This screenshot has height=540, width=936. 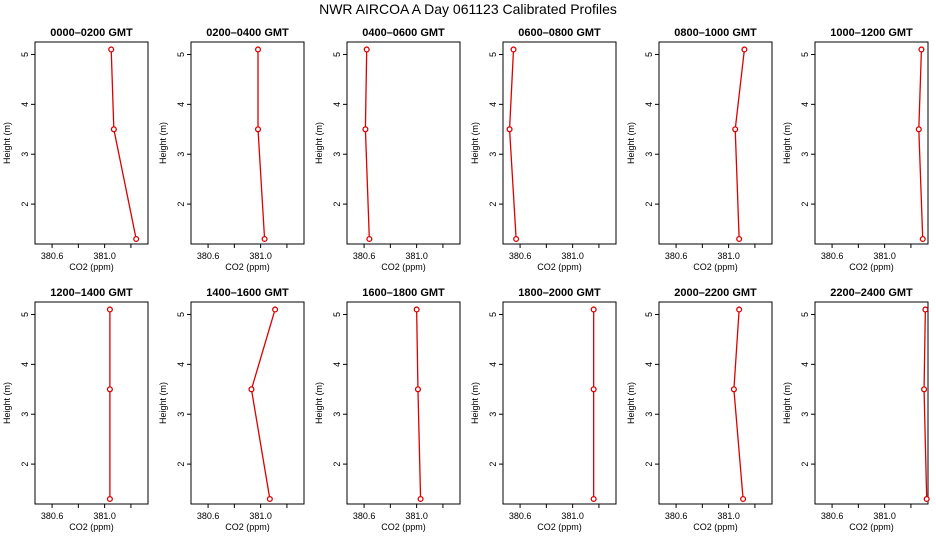 I want to click on panel-title: 0800–1000 GMT, so click(x=715, y=33).